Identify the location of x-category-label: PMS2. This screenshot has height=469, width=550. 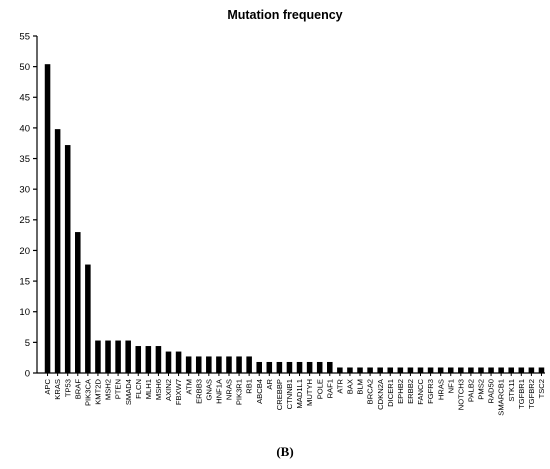
(481, 389).